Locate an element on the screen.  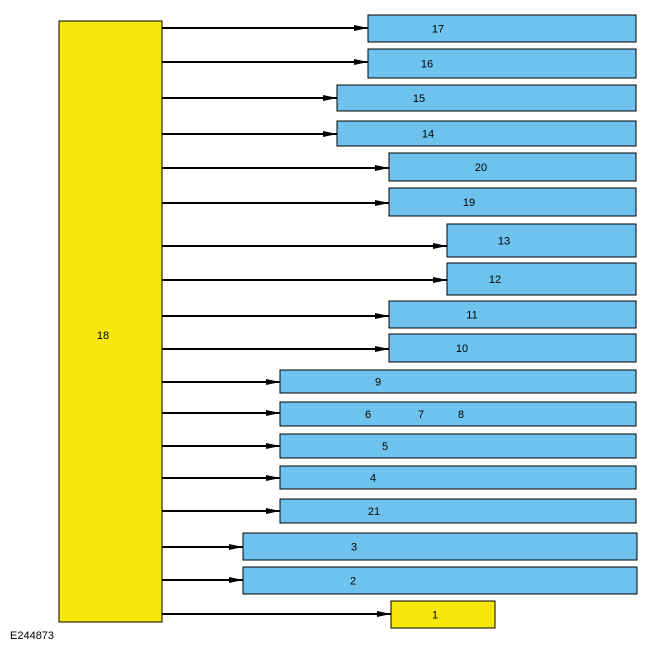
target-label: 3 is located at coordinates (354, 547).